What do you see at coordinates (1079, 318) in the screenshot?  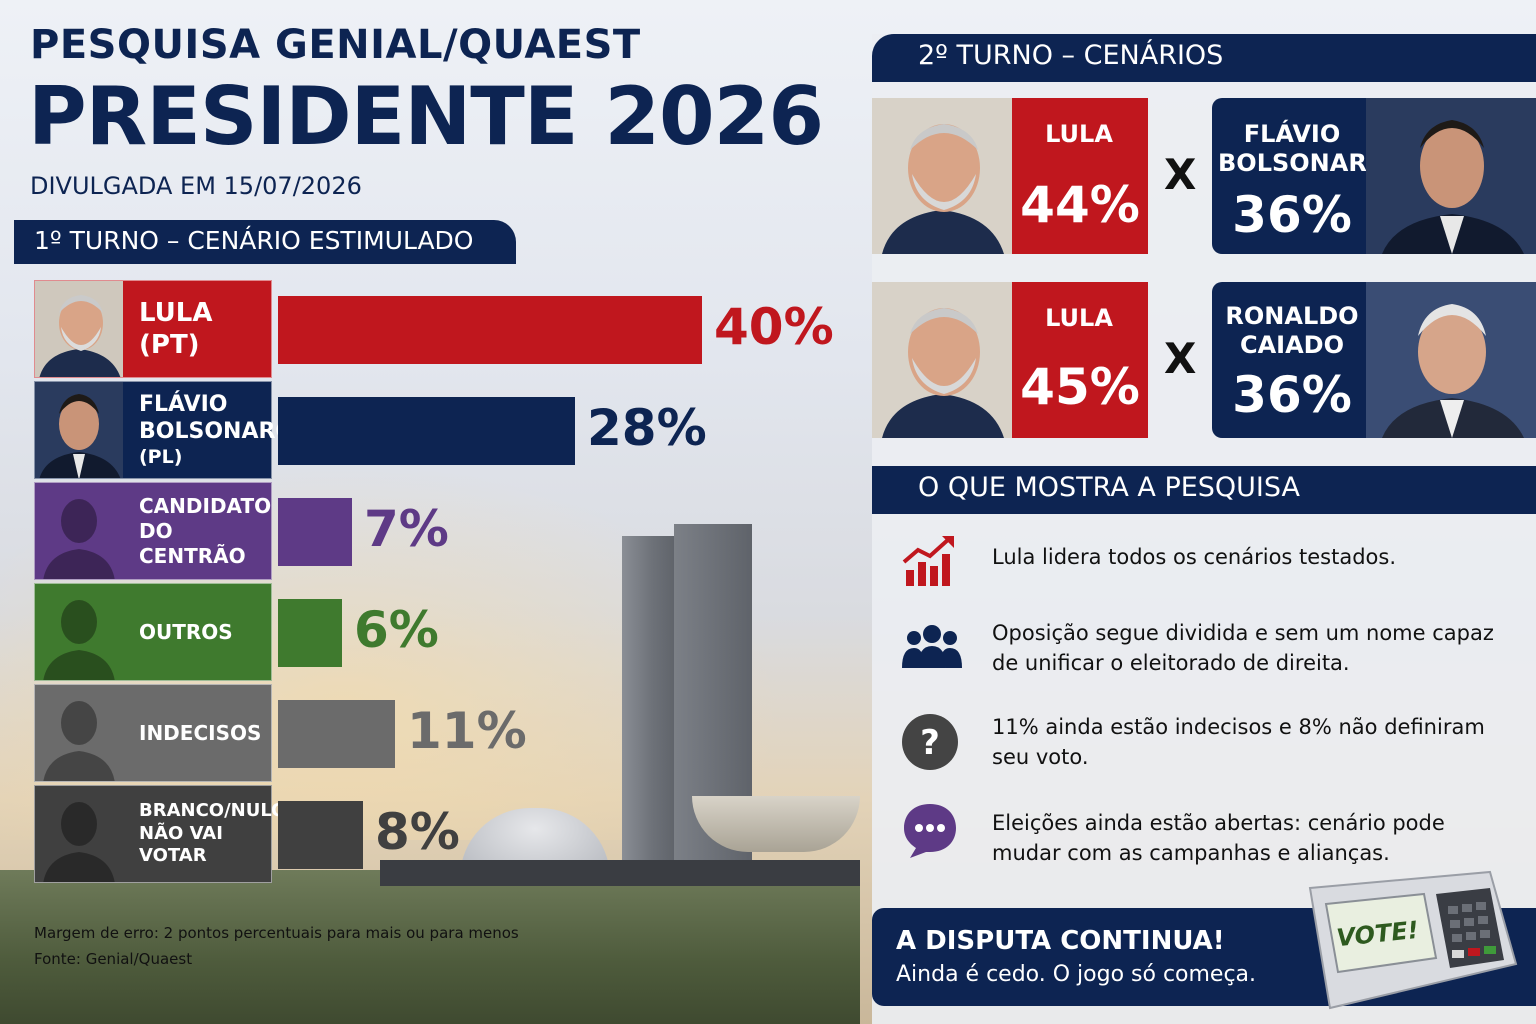 I see `scenario-2-left-name: LULA` at bounding box center [1079, 318].